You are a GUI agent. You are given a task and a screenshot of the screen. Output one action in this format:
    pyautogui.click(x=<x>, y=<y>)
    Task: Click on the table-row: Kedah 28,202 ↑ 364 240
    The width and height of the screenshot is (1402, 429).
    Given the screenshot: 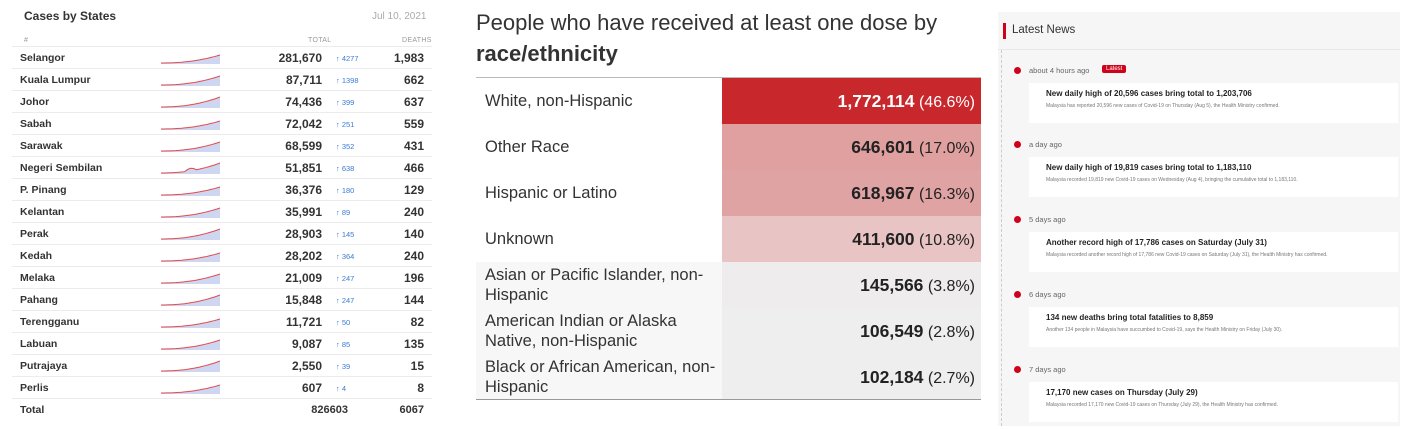 What is the action you would take?
    pyautogui.click(x=222, y=255)
    